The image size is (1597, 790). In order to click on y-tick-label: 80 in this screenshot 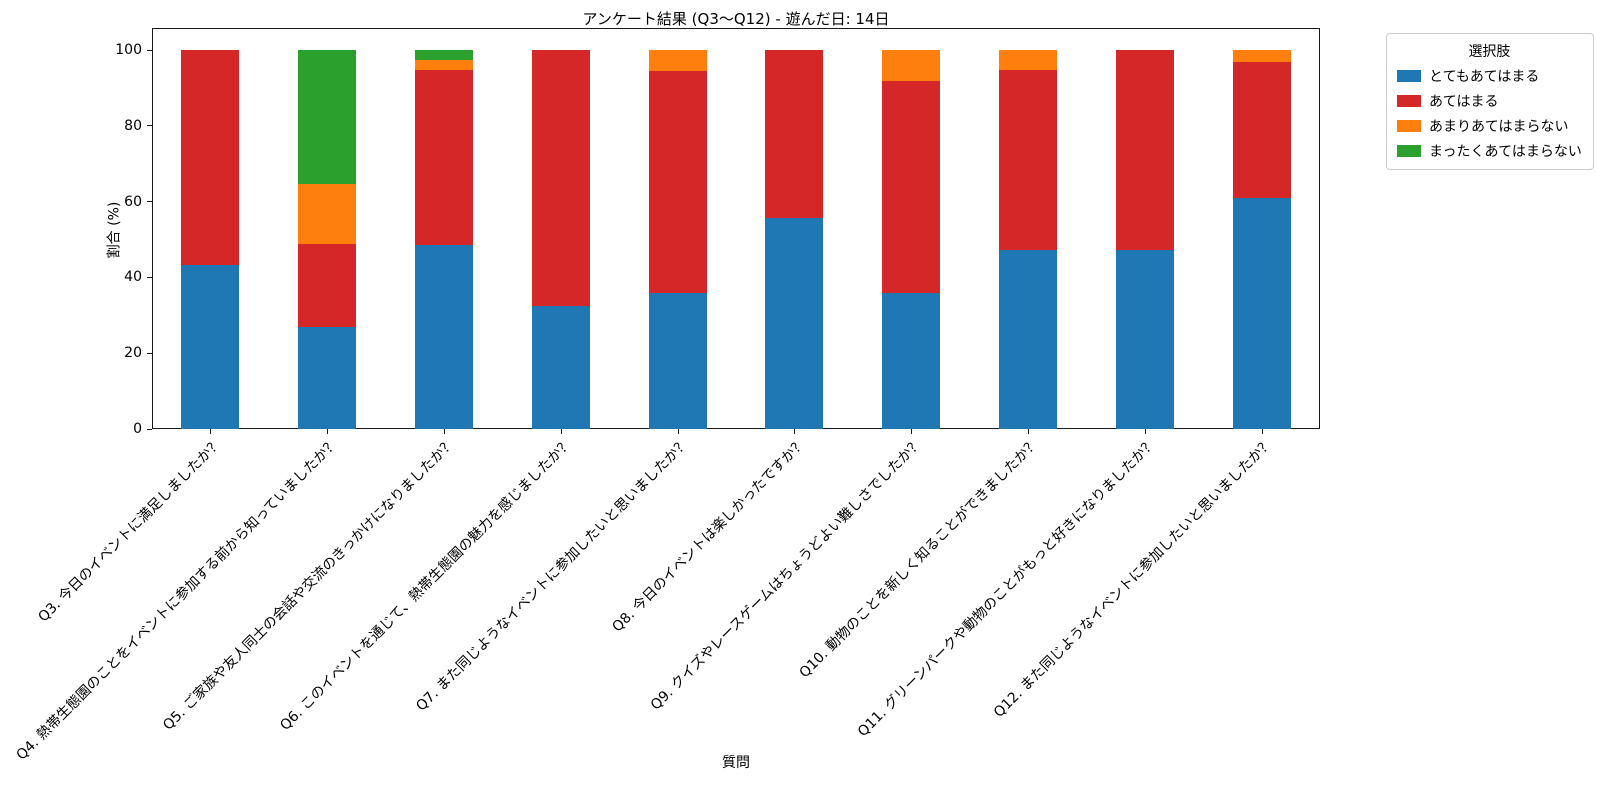, I will do `click(133, 125)`.